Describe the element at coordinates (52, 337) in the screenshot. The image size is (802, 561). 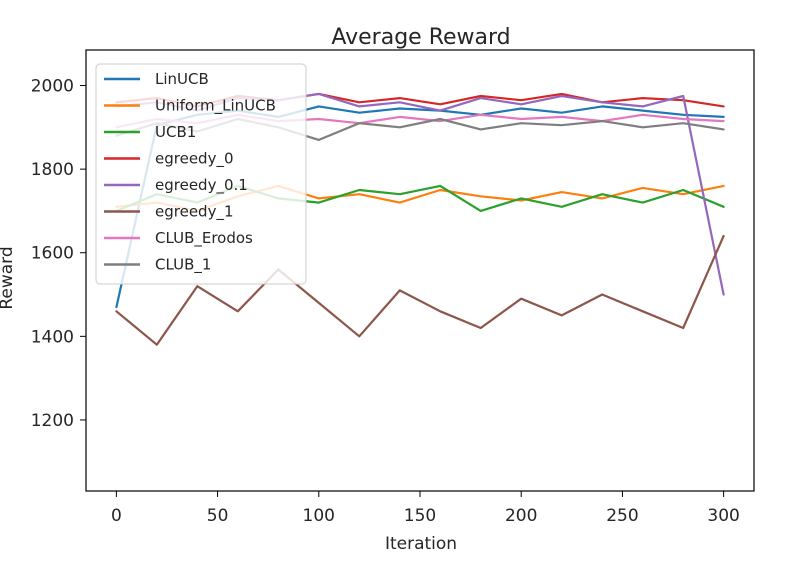
I see `y-tick-label: 1400` at that location.